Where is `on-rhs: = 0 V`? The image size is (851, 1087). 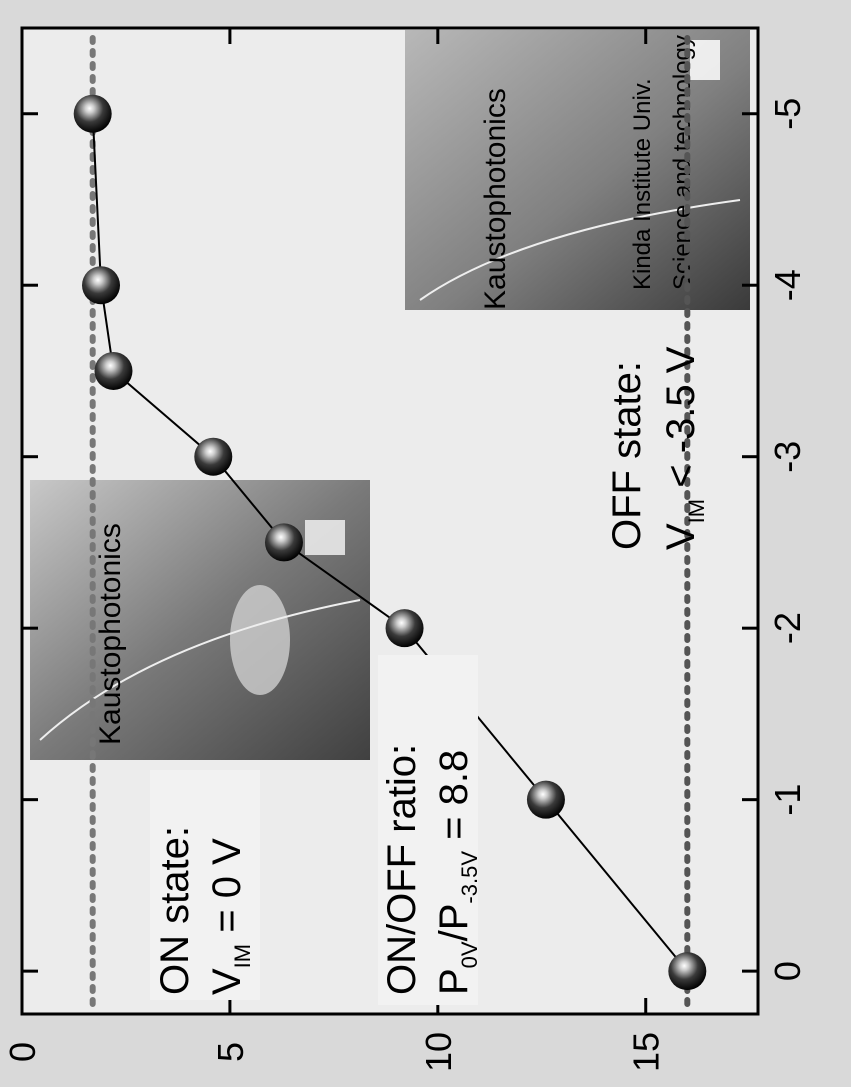
on-rhs: = 0 V is located at coordinates (227, 891).